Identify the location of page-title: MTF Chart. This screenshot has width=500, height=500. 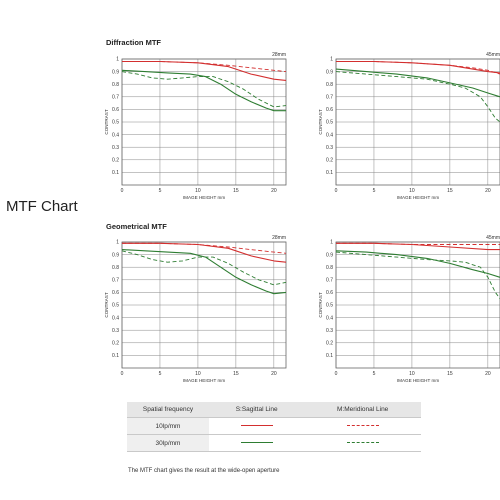
(42, 206).